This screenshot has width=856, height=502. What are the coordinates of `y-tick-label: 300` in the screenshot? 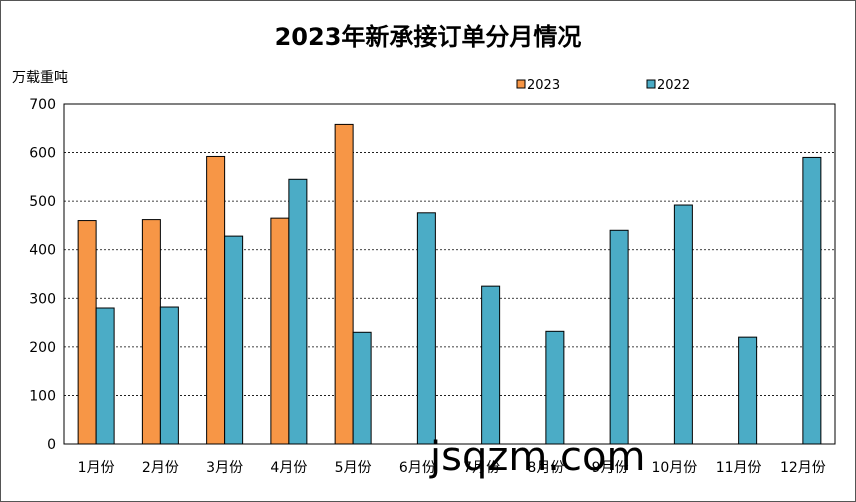 It's located at (42, 299).